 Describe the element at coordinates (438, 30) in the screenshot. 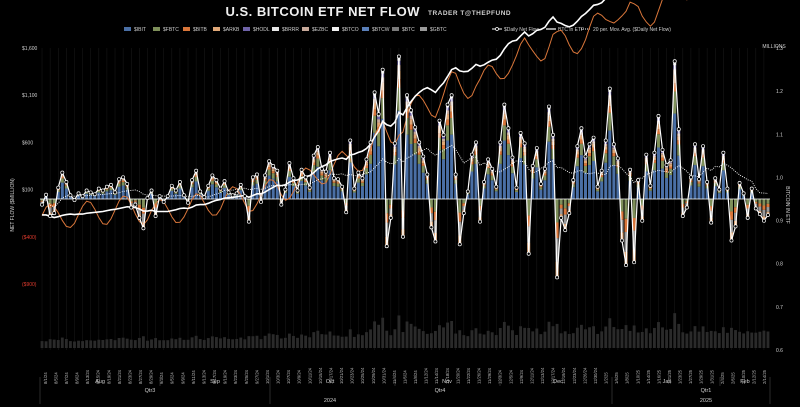

I see `legend-label: $GBTC` at that location.